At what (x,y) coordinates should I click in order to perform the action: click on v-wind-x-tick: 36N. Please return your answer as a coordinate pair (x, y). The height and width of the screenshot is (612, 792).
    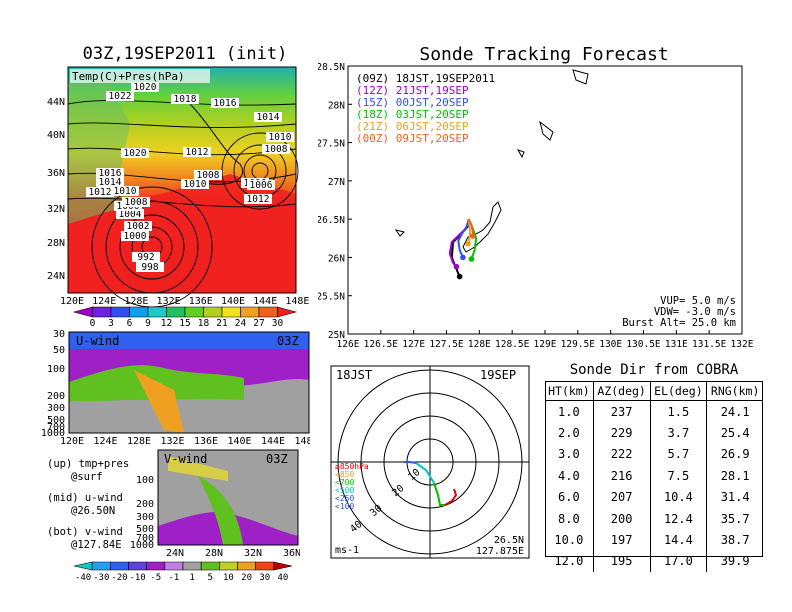
    Looking at the image, I should click on (291, 553).